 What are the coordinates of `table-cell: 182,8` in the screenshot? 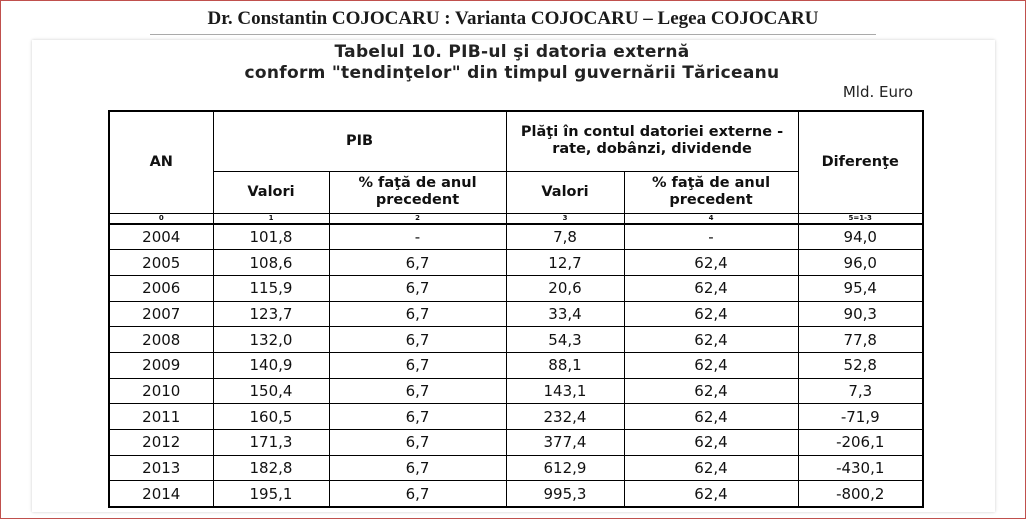 It's located at (271, 468).